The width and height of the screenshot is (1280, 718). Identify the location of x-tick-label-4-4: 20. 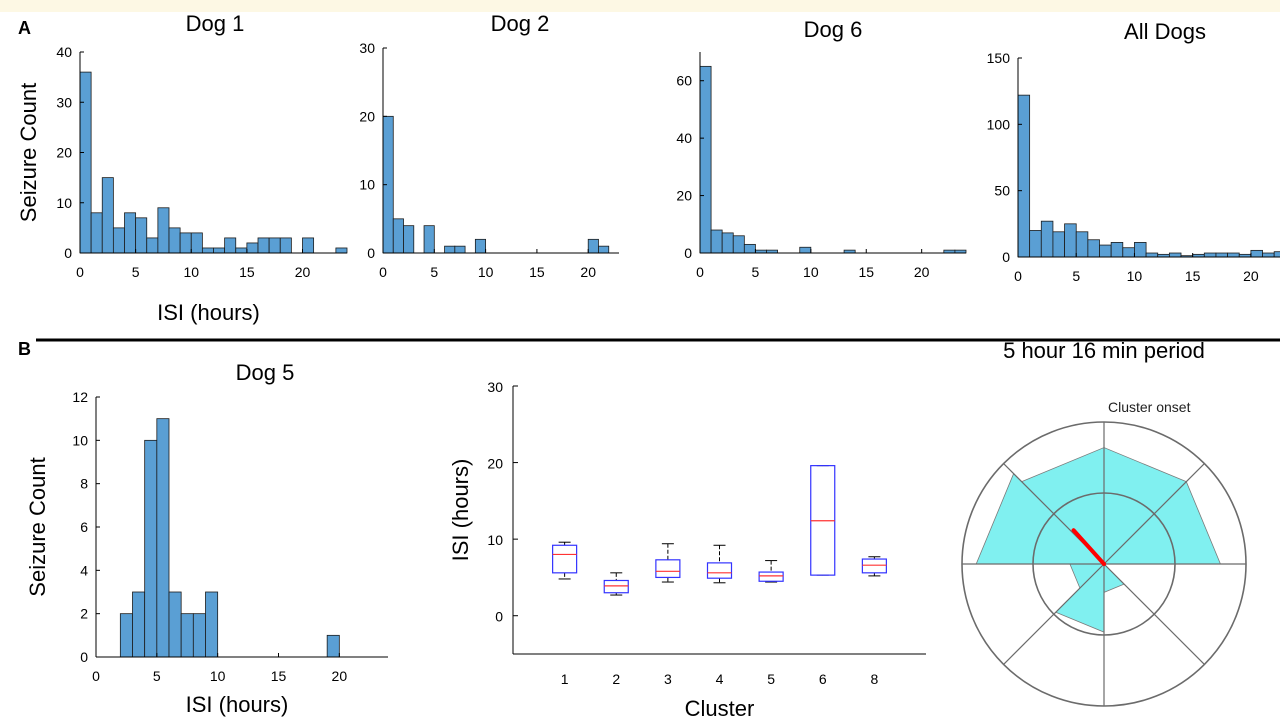
(340, 676).